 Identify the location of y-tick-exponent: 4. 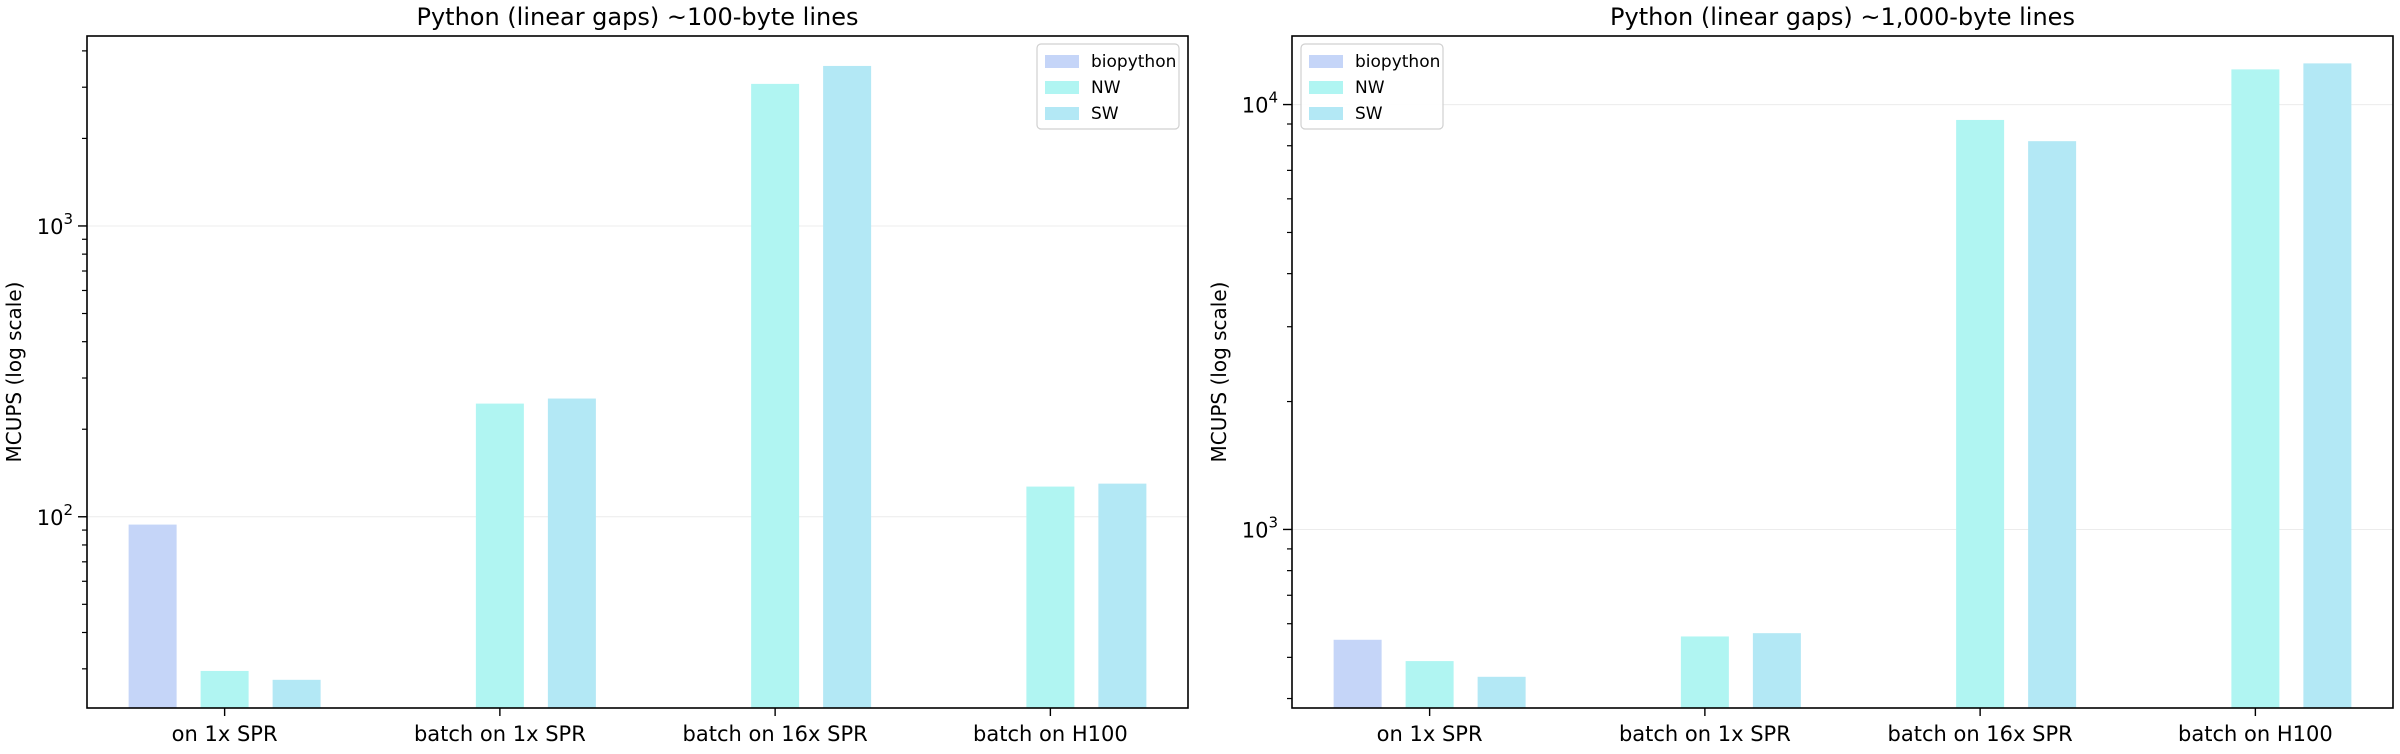
(1273, 98).